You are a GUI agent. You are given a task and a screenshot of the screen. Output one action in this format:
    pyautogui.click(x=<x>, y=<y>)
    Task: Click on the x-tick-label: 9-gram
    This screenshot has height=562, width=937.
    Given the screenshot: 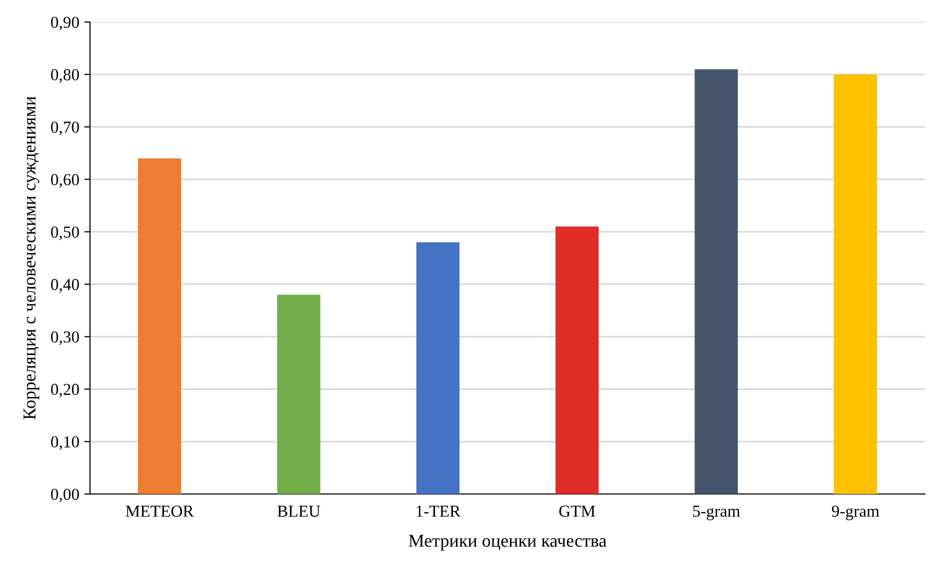 What is the action you would take?
    pyautogui.click(x=856, y=513)
    